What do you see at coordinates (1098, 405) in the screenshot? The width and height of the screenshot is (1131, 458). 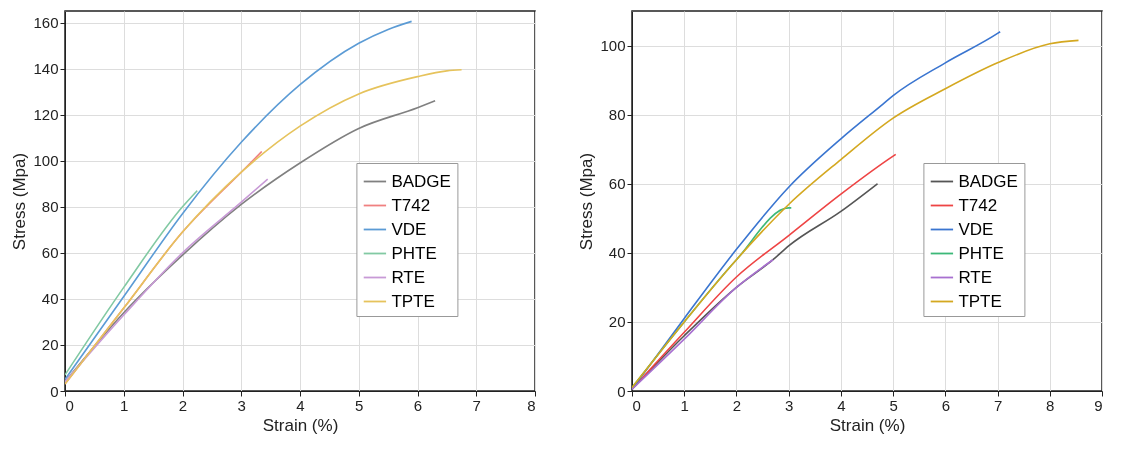 I see `x-tick-label: 9` at bounding box center [1098, 405].